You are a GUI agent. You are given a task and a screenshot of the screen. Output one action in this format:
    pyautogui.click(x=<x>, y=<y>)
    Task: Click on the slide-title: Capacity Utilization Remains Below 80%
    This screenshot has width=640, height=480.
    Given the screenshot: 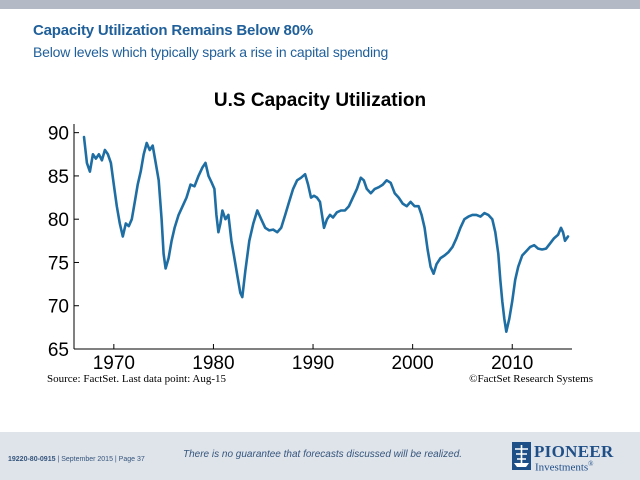 What is the action you would take?
    pyautogui.click(x=173, y=30)
    